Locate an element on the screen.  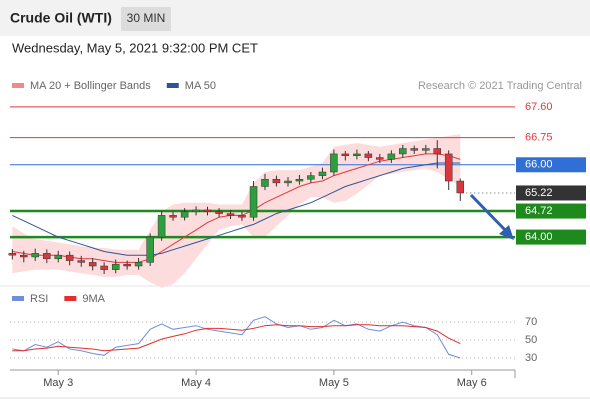
interval-label: 30 MIN is located at coordinates (146, 18).